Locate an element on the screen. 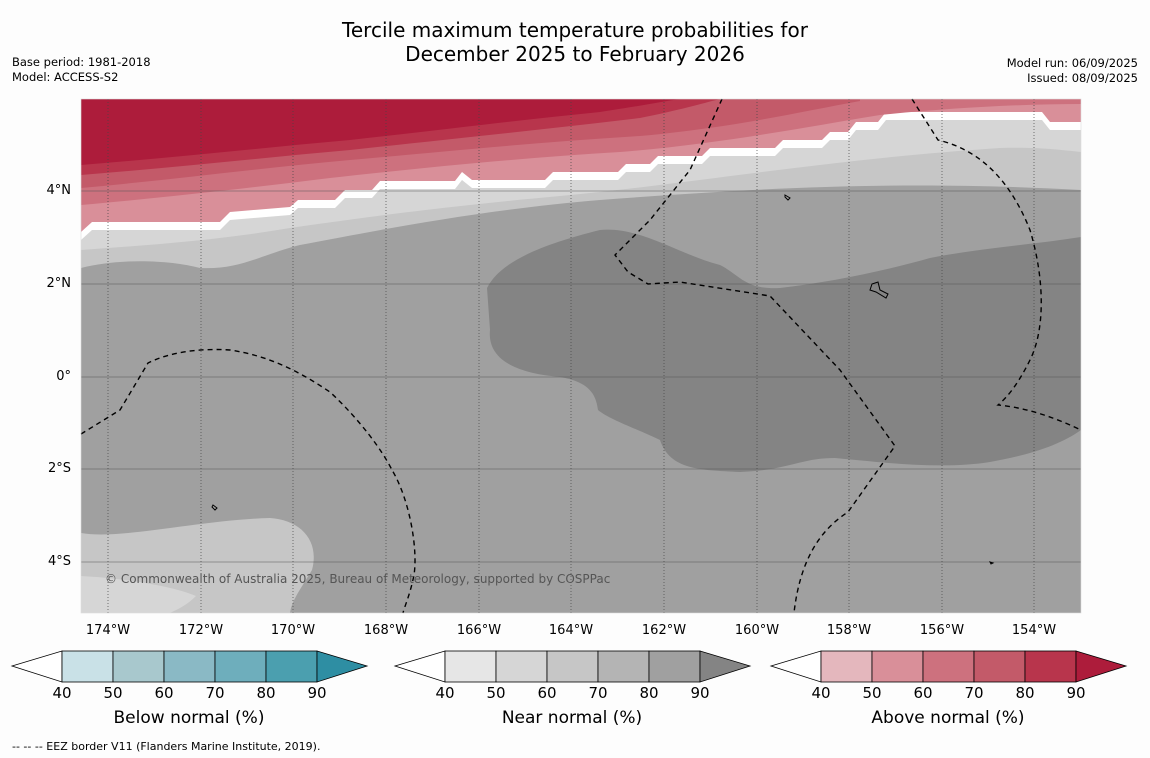 This screenshot has width=1150, height=758. lon-label-162w: 162°W is located at coordinates (664, 630).